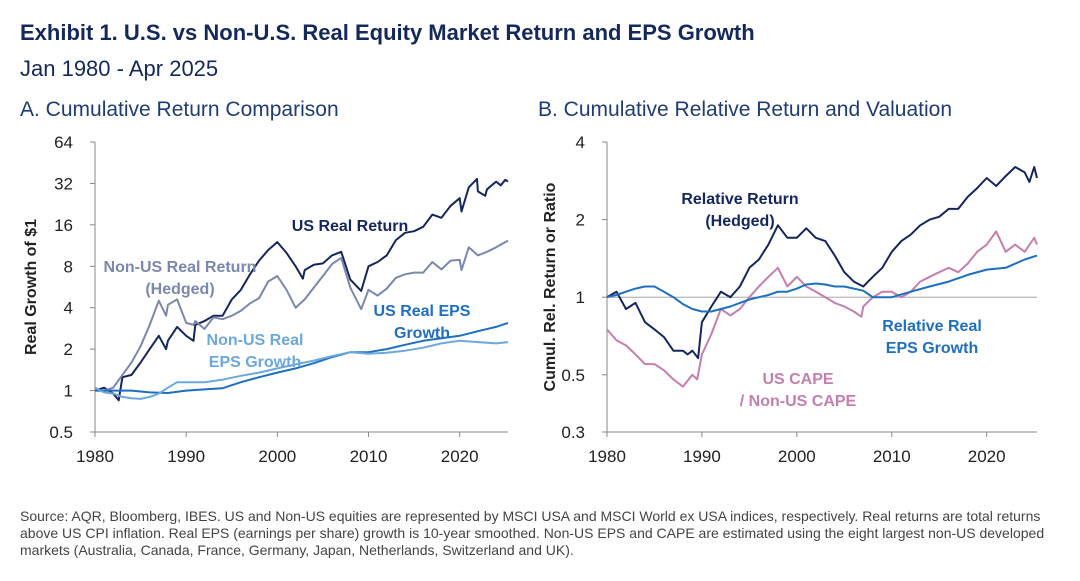 This screenshot has height=581, width=1080. I want to click on a-ytick-label: 4, so click(68, 308).